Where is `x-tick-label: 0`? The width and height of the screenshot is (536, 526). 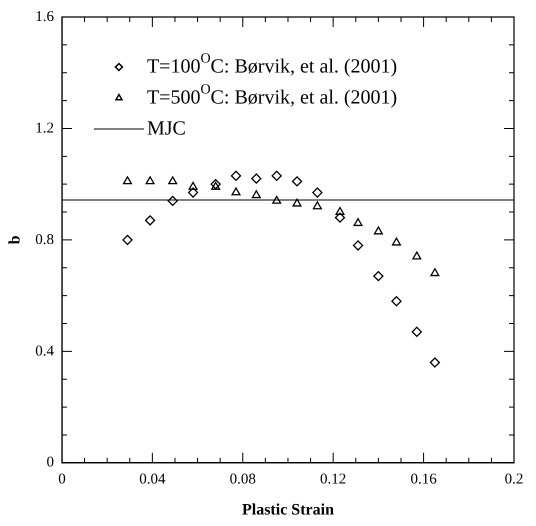
x-tick-label: 0 is located at coordinates (62, 480).